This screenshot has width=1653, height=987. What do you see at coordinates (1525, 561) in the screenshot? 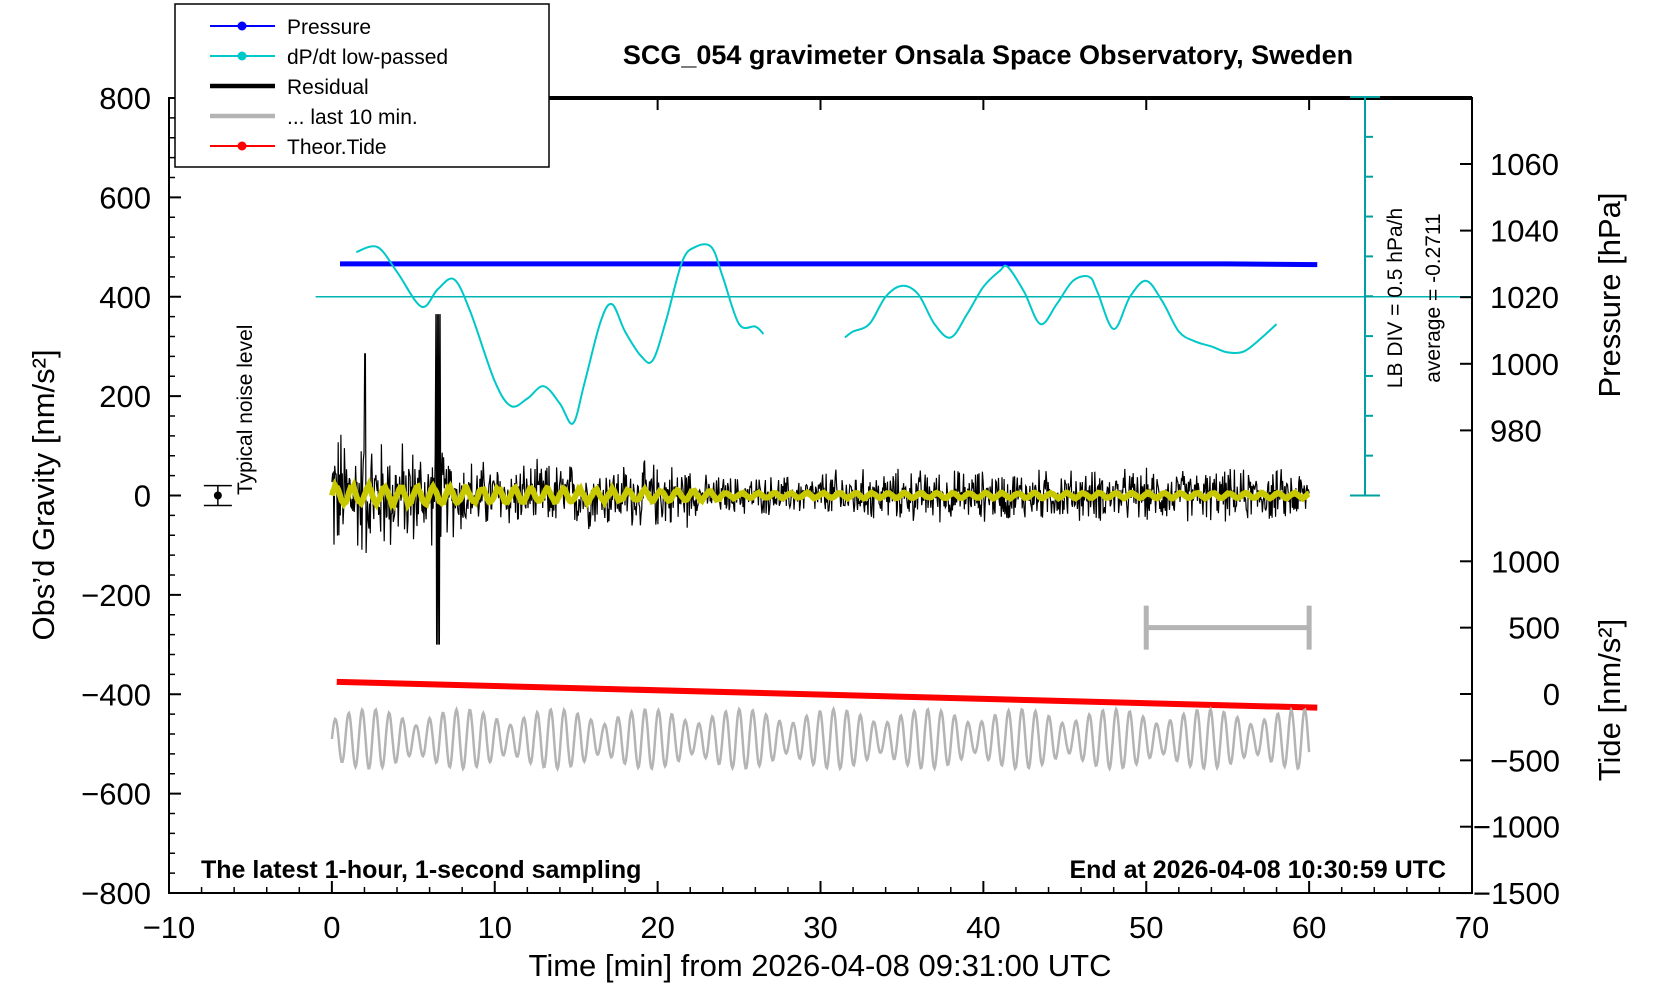
I see `tide-tick-label: 1000` at bounding box center [1525, 561].